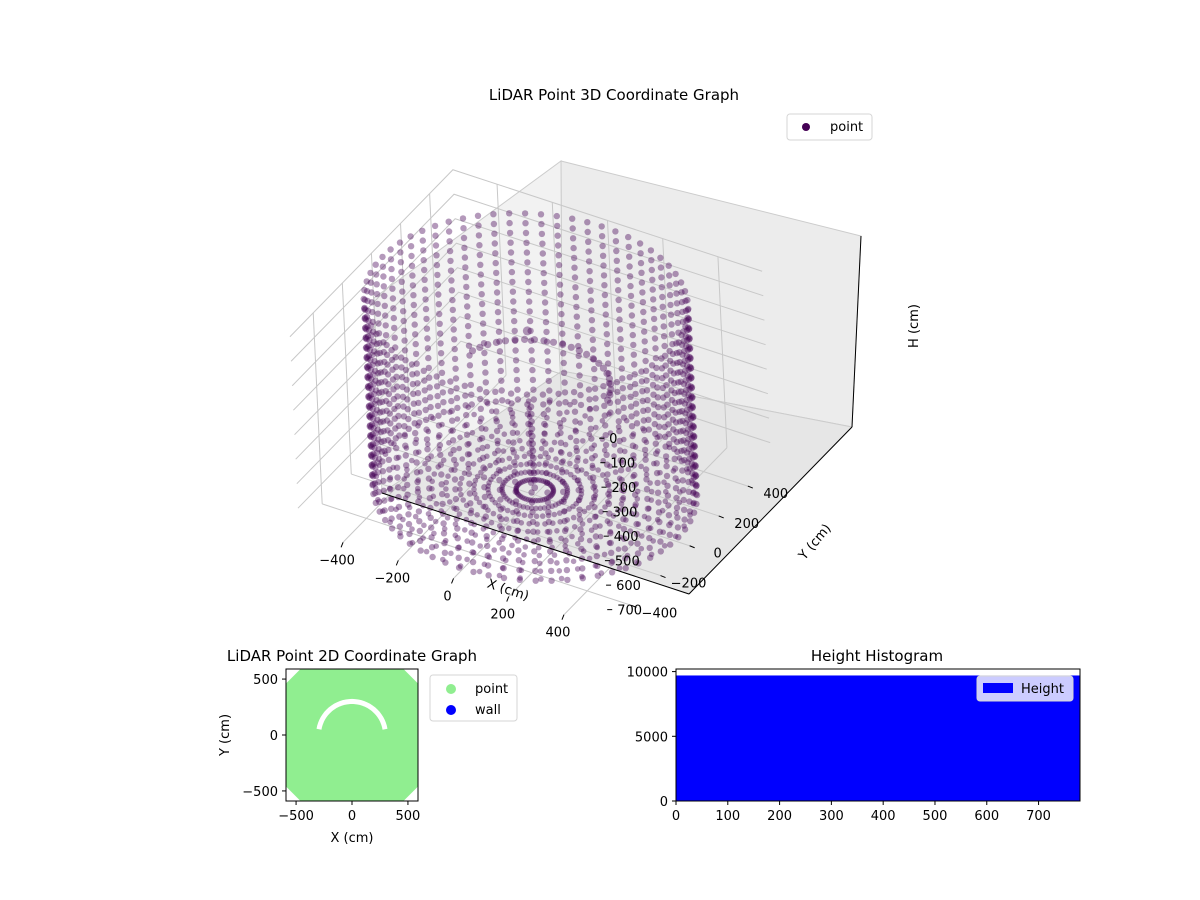 The image size is (1200, 900). I want to click on z-tick-label: 600, so click(628, 586).